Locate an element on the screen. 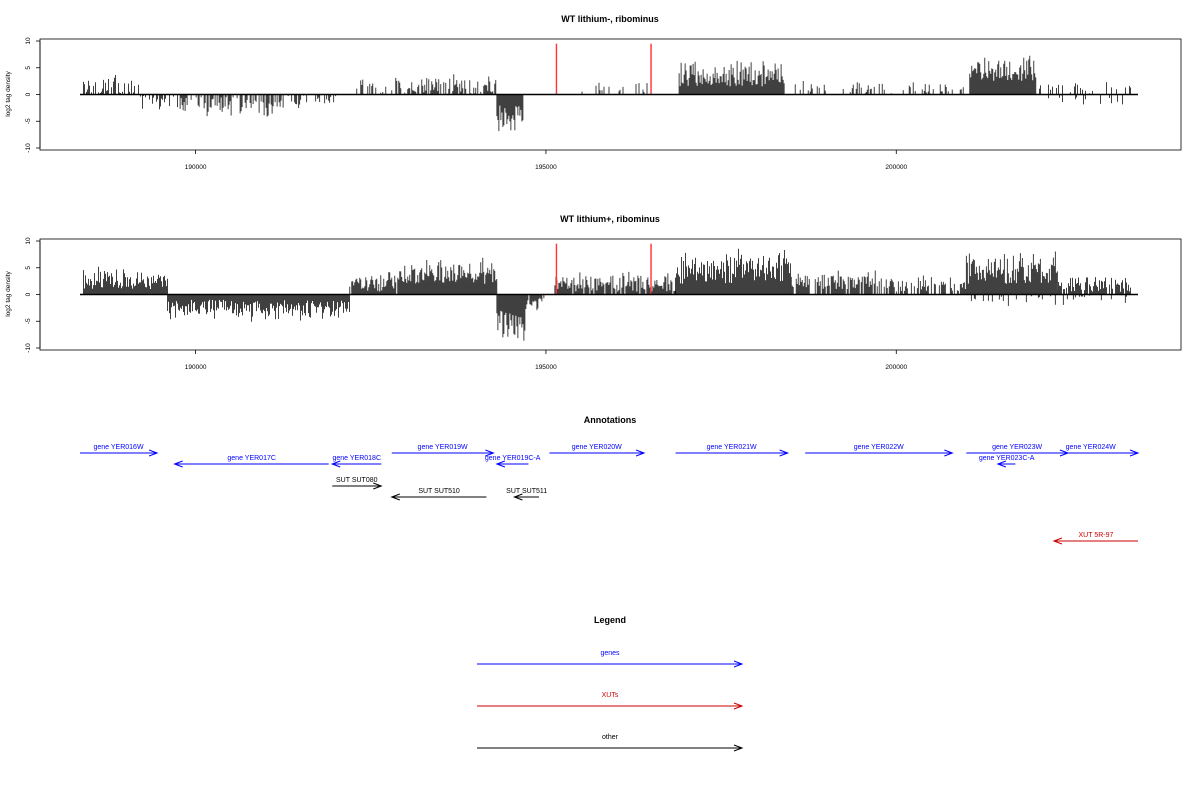 This screenshot has height=800, width=1200. annotation-feature: gene YER020W is located at coordinates (597, 450).